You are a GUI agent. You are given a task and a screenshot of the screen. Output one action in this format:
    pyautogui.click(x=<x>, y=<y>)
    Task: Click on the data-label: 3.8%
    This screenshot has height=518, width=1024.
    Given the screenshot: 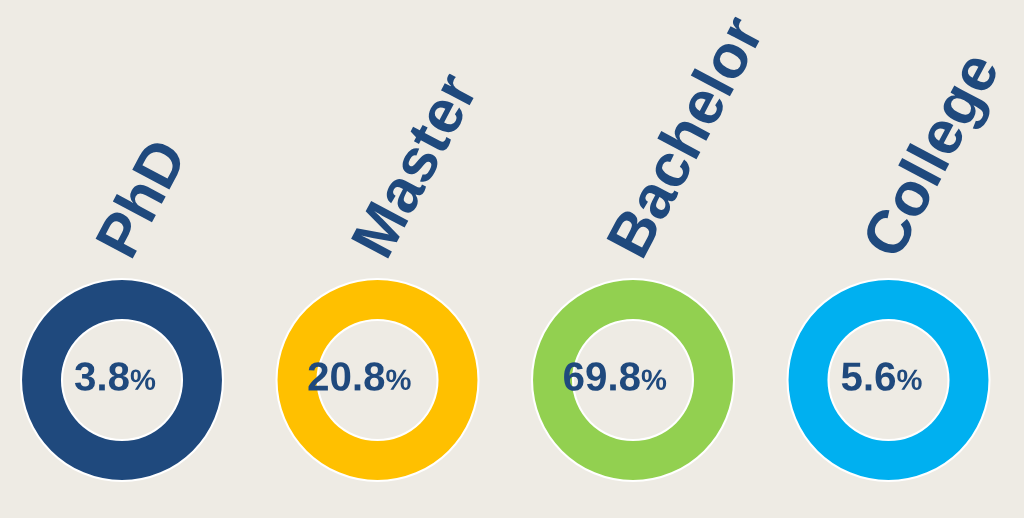 What is the action you would take?
    pyautogui.click(x=115, y=376)
    